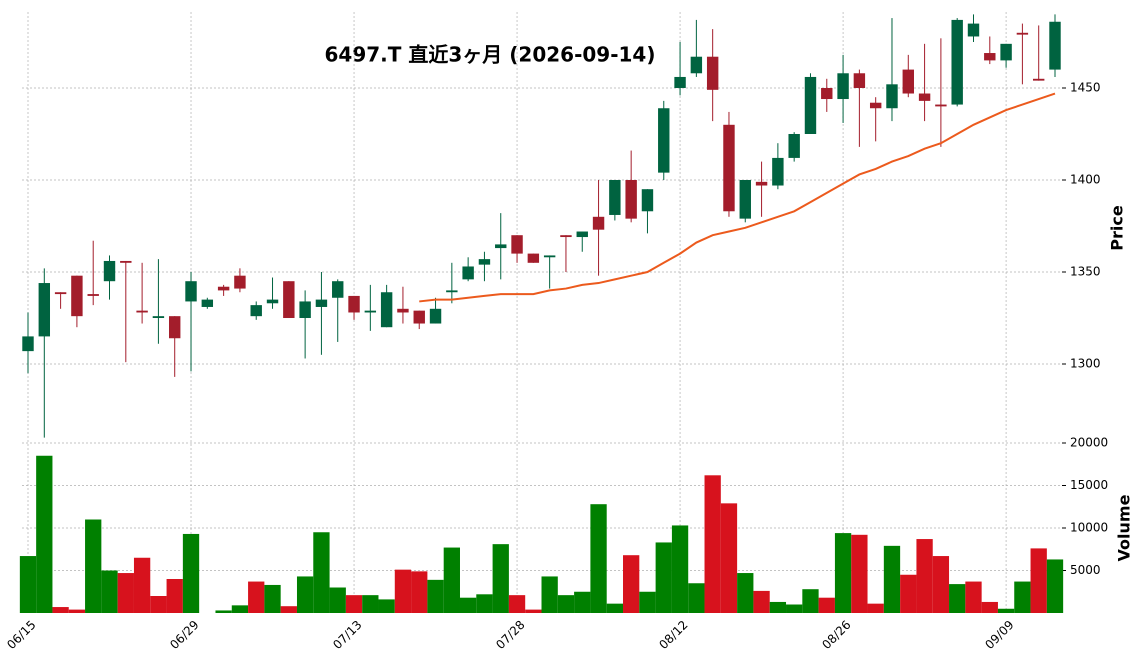 The width and height of the screenshot is (1145, 670). Describe the element at coordinates (490, 55) in the screenshot. I see `chart-title: 6497.T 直近3ヶ月 (2026-09-14)` at that location.